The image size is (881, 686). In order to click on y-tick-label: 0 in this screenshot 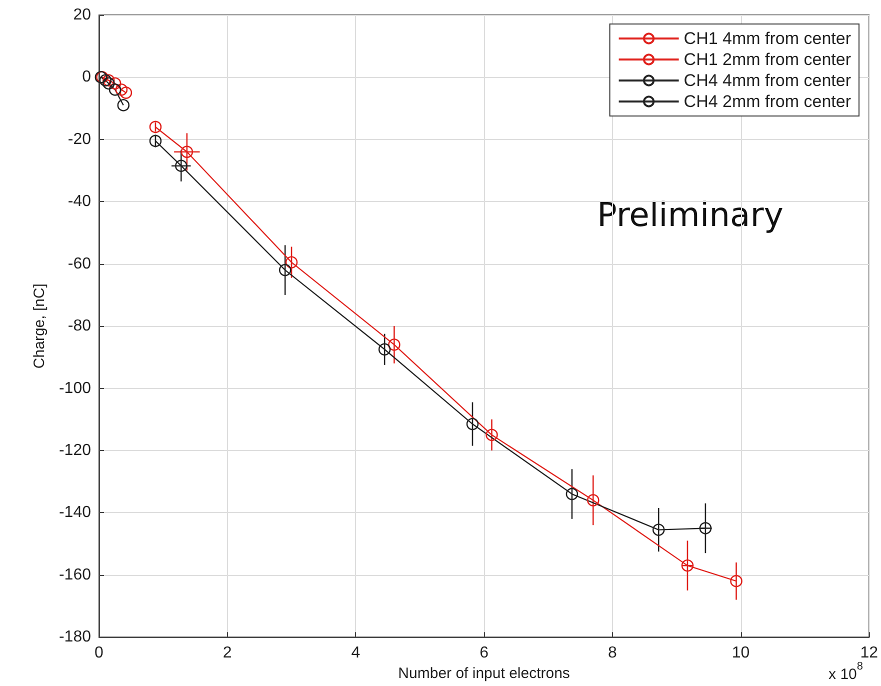, I will do `click(87, 77)`.